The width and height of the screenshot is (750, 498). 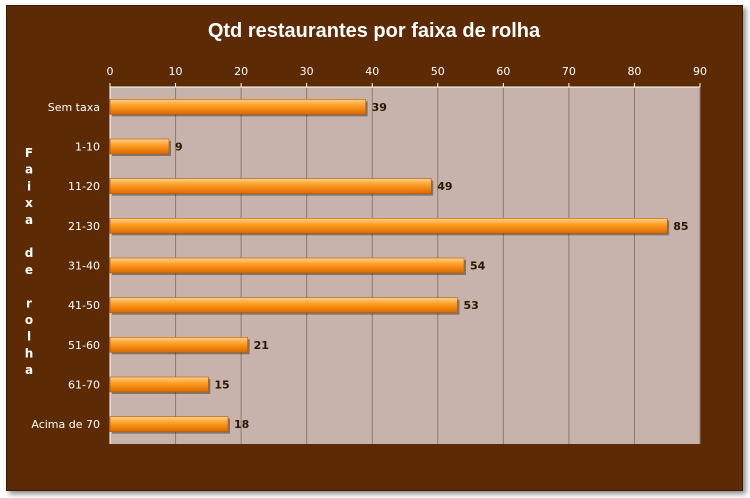 I want to click on chart-title: Qtd restaurantes por faixa de rolha, so click(x=374, y=31).